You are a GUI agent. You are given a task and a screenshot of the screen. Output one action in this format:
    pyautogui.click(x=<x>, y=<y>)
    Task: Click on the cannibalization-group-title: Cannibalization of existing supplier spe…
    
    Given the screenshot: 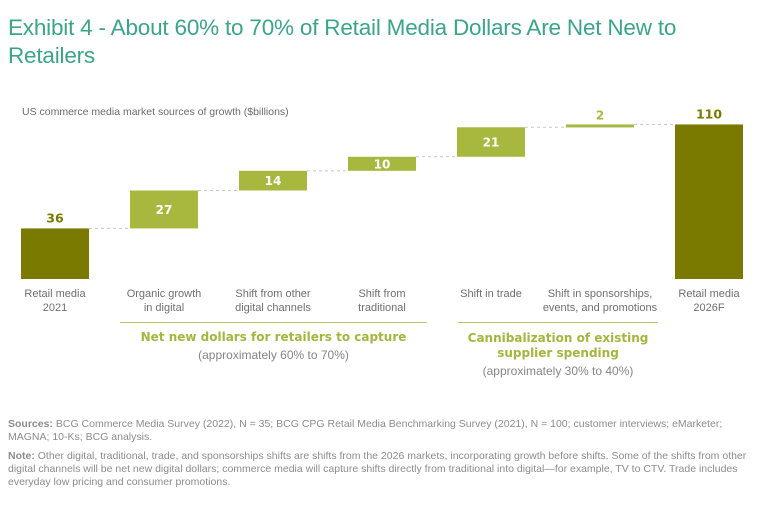 What is the action you would take?
    pyautogui.click(x=558, y=346)
    